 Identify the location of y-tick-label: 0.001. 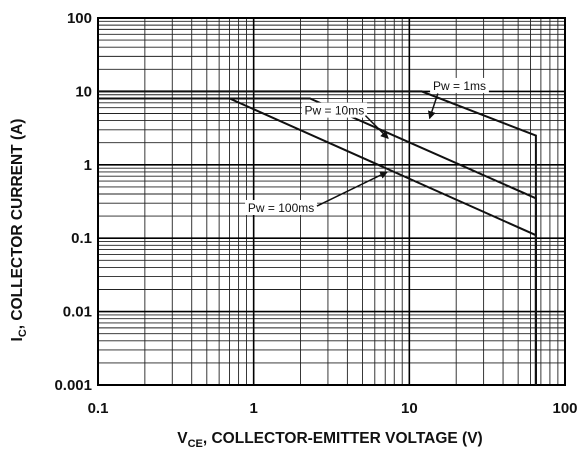
(73, 385).